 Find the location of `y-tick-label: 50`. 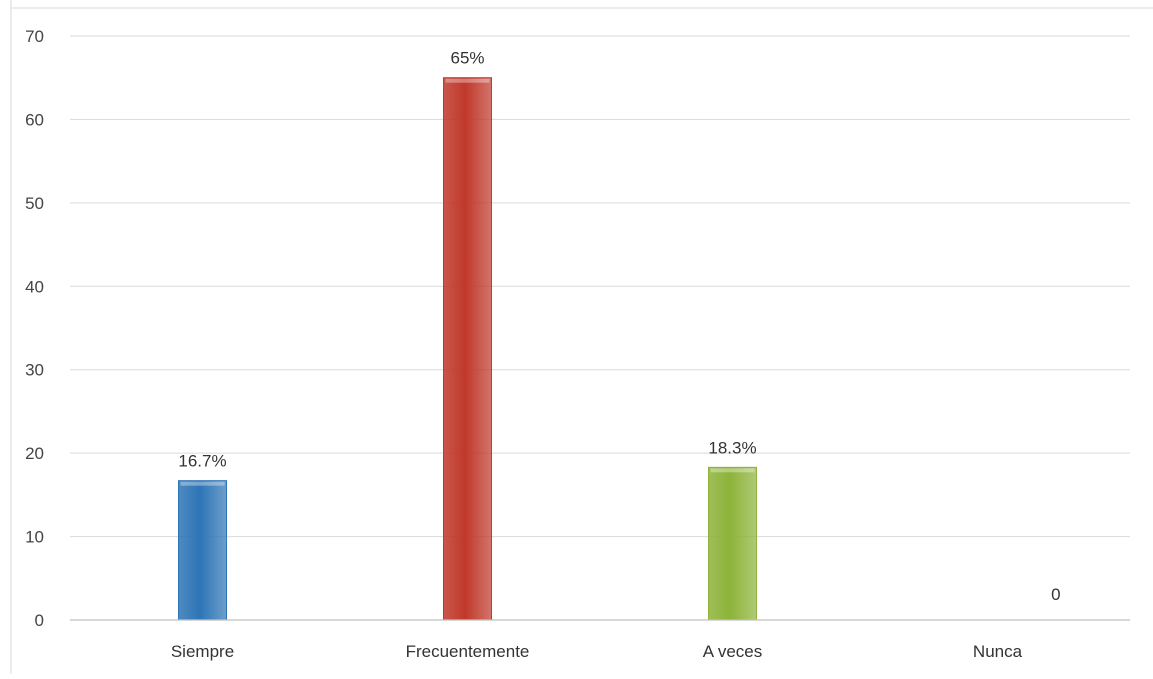

y-tick-label: 50 is located at coordinates (34, 203).